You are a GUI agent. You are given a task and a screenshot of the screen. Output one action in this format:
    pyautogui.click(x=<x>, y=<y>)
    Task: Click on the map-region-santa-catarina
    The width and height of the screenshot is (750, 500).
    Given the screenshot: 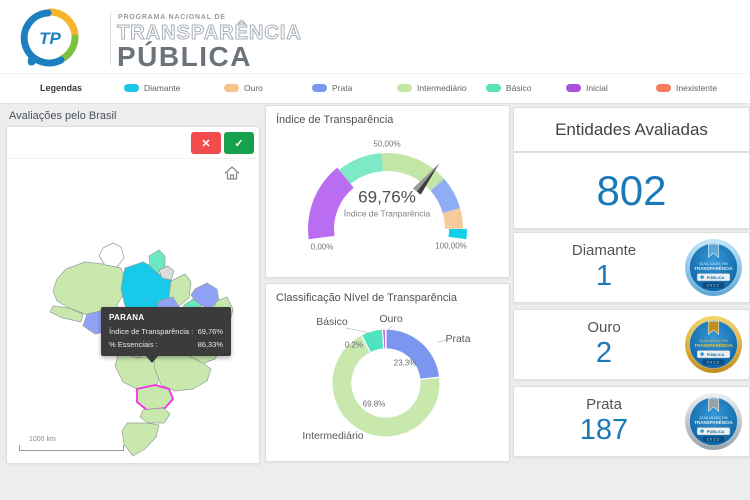 What is the action you would take?
    pyautogui.click(x=155, y=415)
    